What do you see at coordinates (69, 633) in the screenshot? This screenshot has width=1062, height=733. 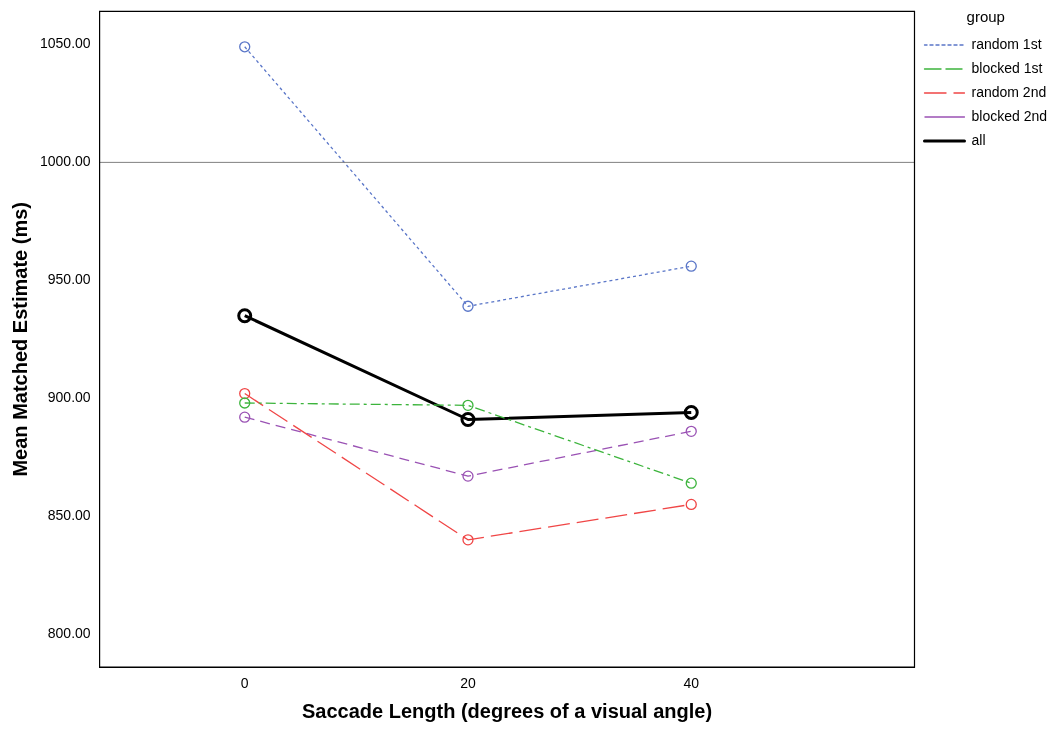 I see `y-tick-label: 800.00` at bounding box center [69, 633].